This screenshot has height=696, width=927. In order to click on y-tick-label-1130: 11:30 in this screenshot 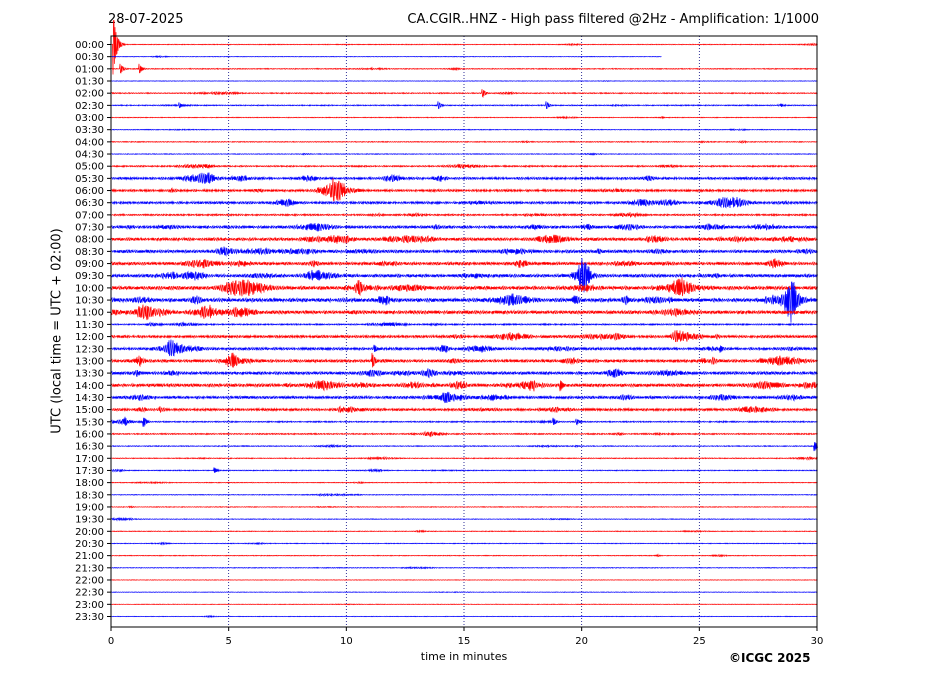, I will do `click(89, 325)`.